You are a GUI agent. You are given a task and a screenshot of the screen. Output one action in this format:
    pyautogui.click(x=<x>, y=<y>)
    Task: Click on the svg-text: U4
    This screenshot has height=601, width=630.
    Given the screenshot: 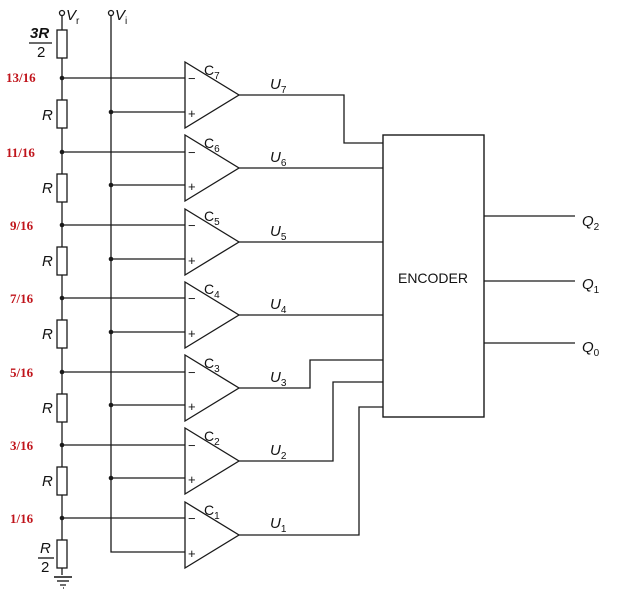 What is the action you would take?
    pyautogui.click(x=278, y=306)
    